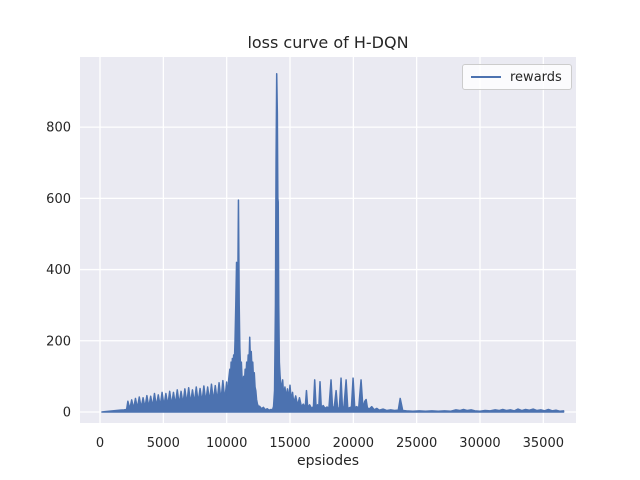 Image resolution: width=640 pixels, height=480 pixels. What do you see at coordinates (58, 270) in the screenshot?
I see `y-tick-label: 400` at bounding box center [58, 270].